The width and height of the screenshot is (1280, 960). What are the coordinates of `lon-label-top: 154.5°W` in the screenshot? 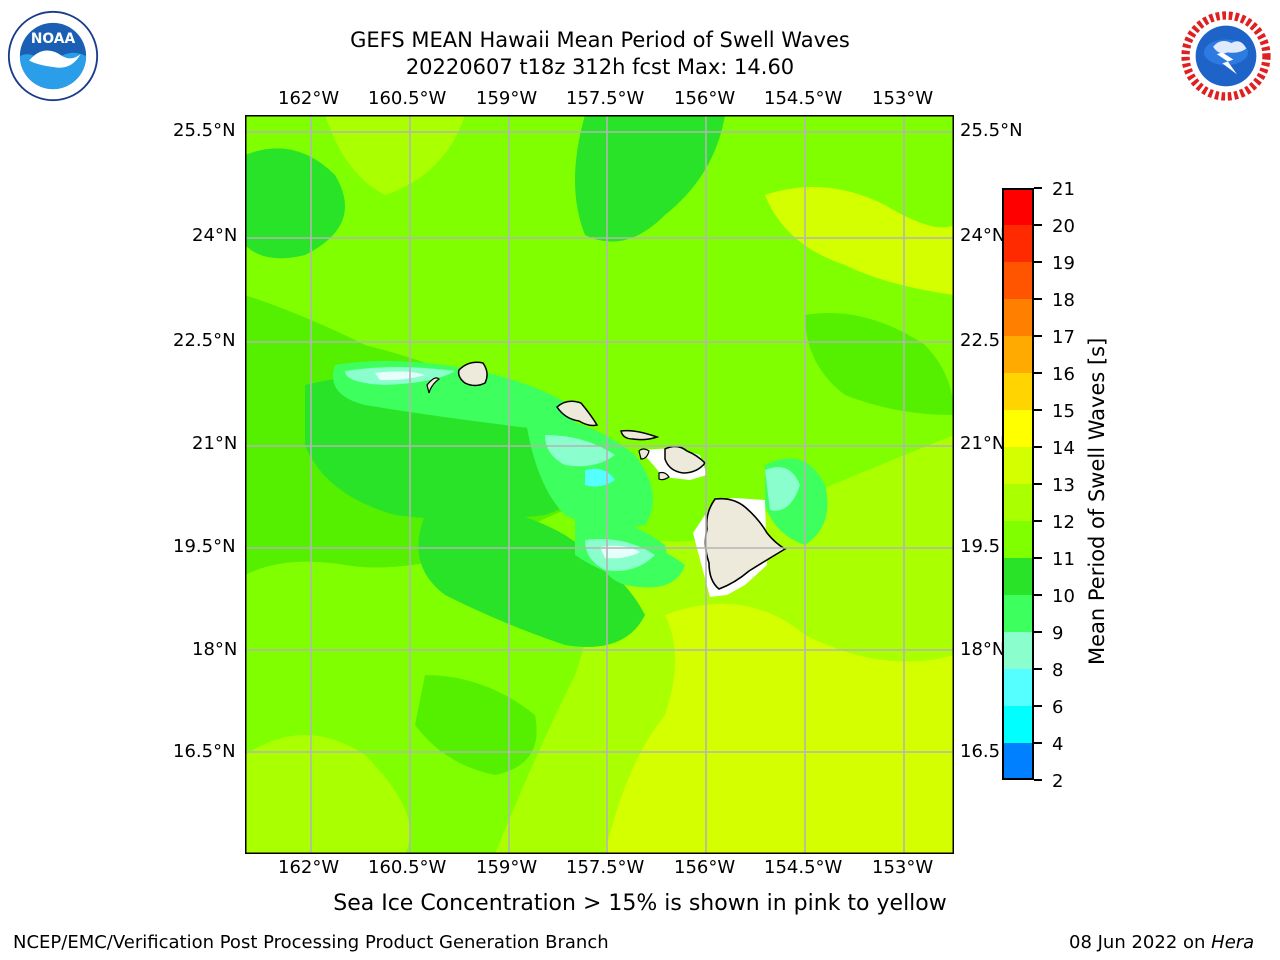 It's located at (803, 98).